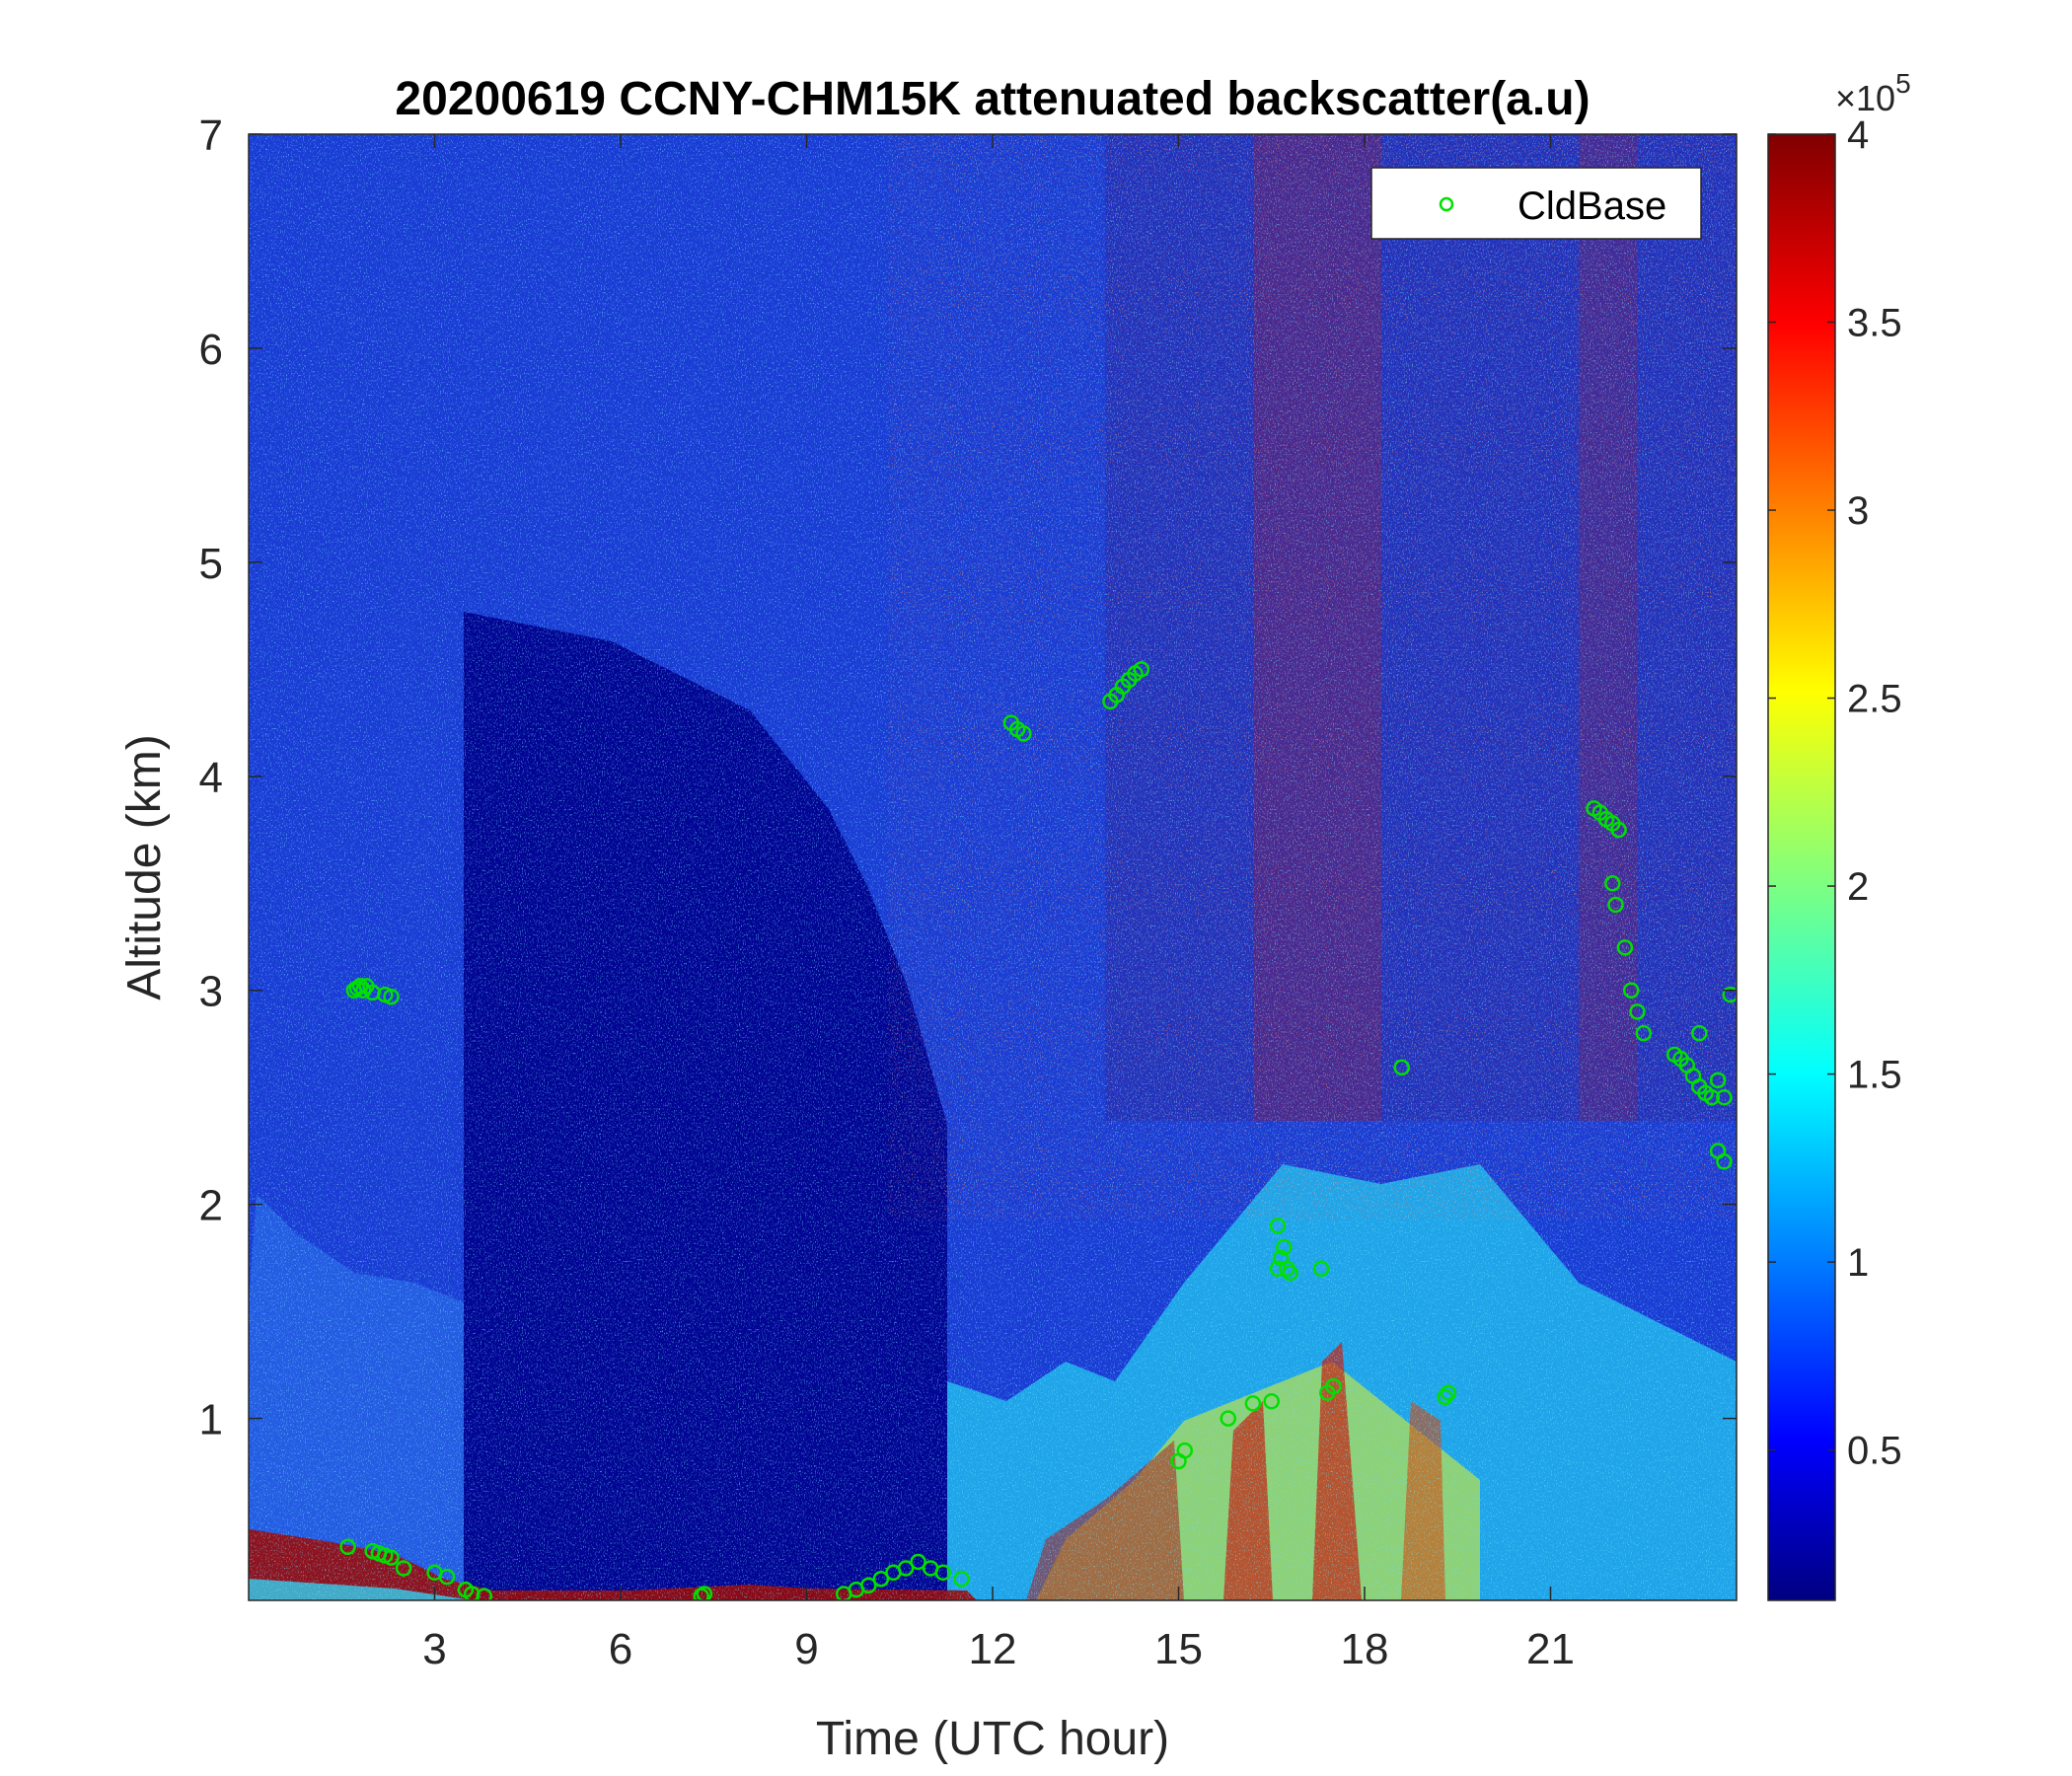 Image resolution: width=2072 pixels, height=1776 pixels. What do you see at coordinates (1875, 699) in the screenshot?
I see `colorbar-tick-label: 2.5` at bounding box center [1875, 699].